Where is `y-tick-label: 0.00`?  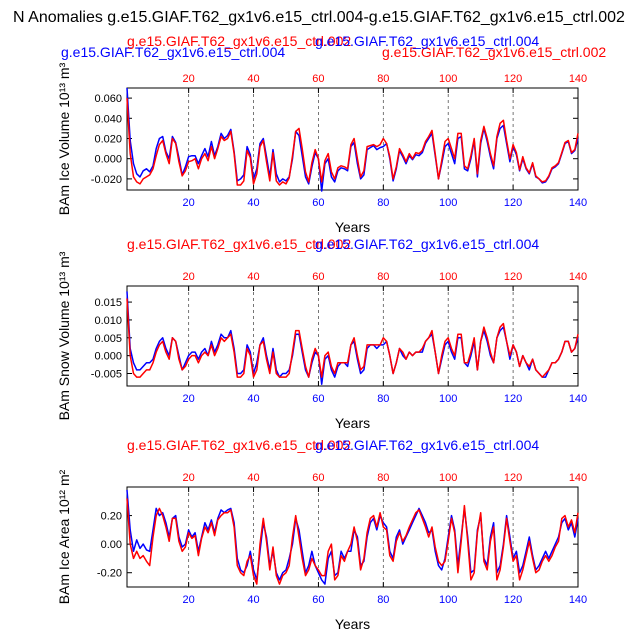 y-tick-label: 0.00 is located at coordinates (111, 545).